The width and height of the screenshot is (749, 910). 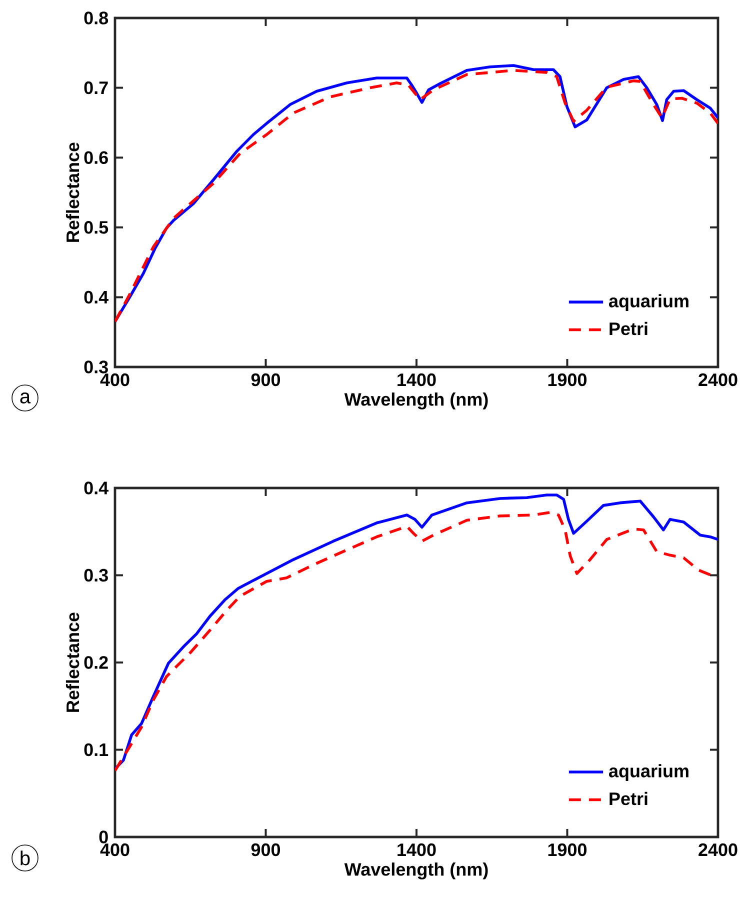 I want to click on y-tick-label: 0, so click(x=103, y=837).